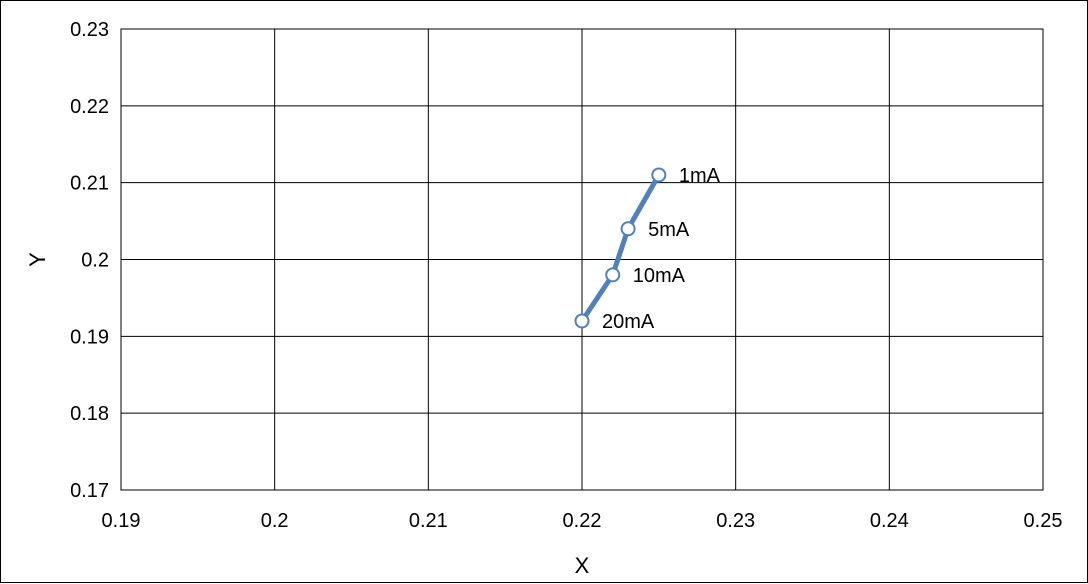 The width and height of the screenshot is (1088, 584). I want to click on x-tick-label: 0.25, so click(1043, 521).